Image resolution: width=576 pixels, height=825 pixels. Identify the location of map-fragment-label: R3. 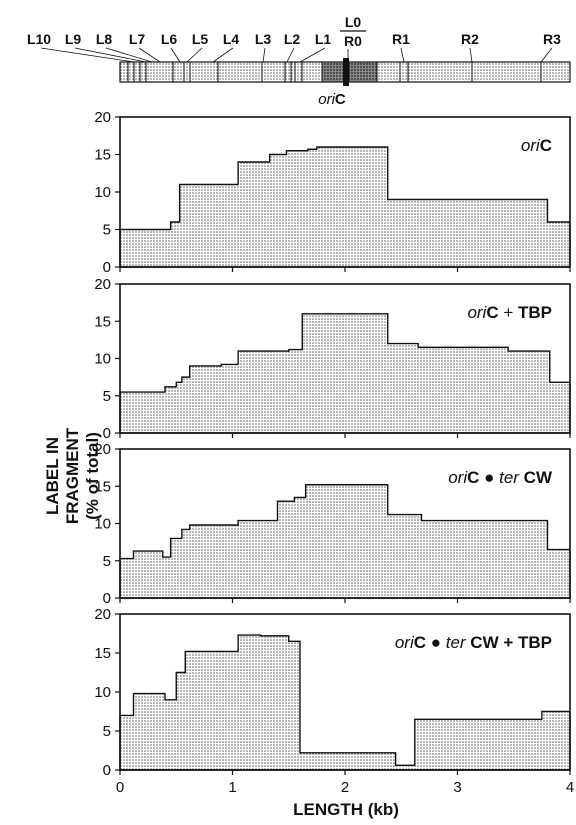
(552, 39).